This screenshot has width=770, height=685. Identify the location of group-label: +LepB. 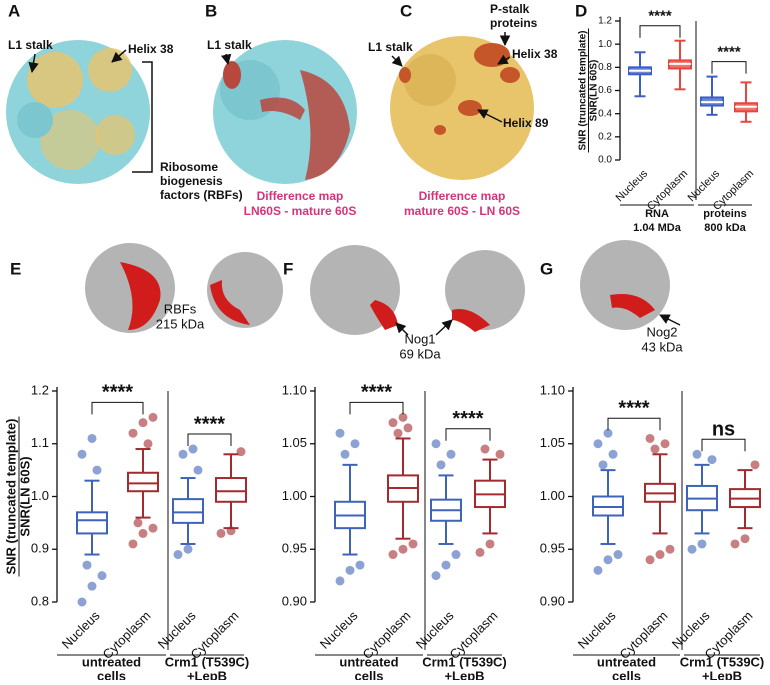
(207, 674).